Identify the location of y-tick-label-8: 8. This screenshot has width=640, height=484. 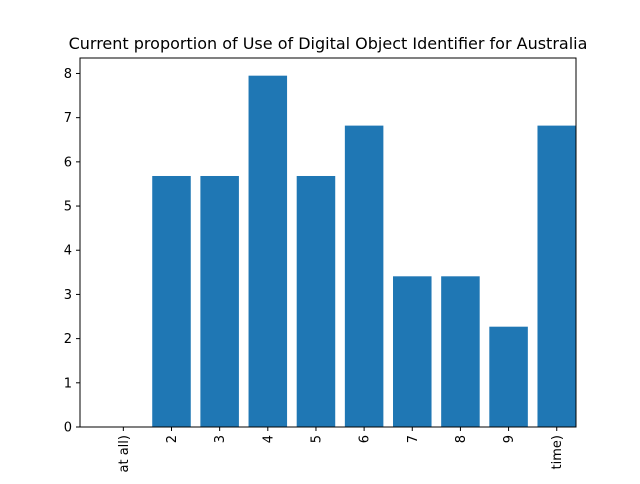
(68, 74).